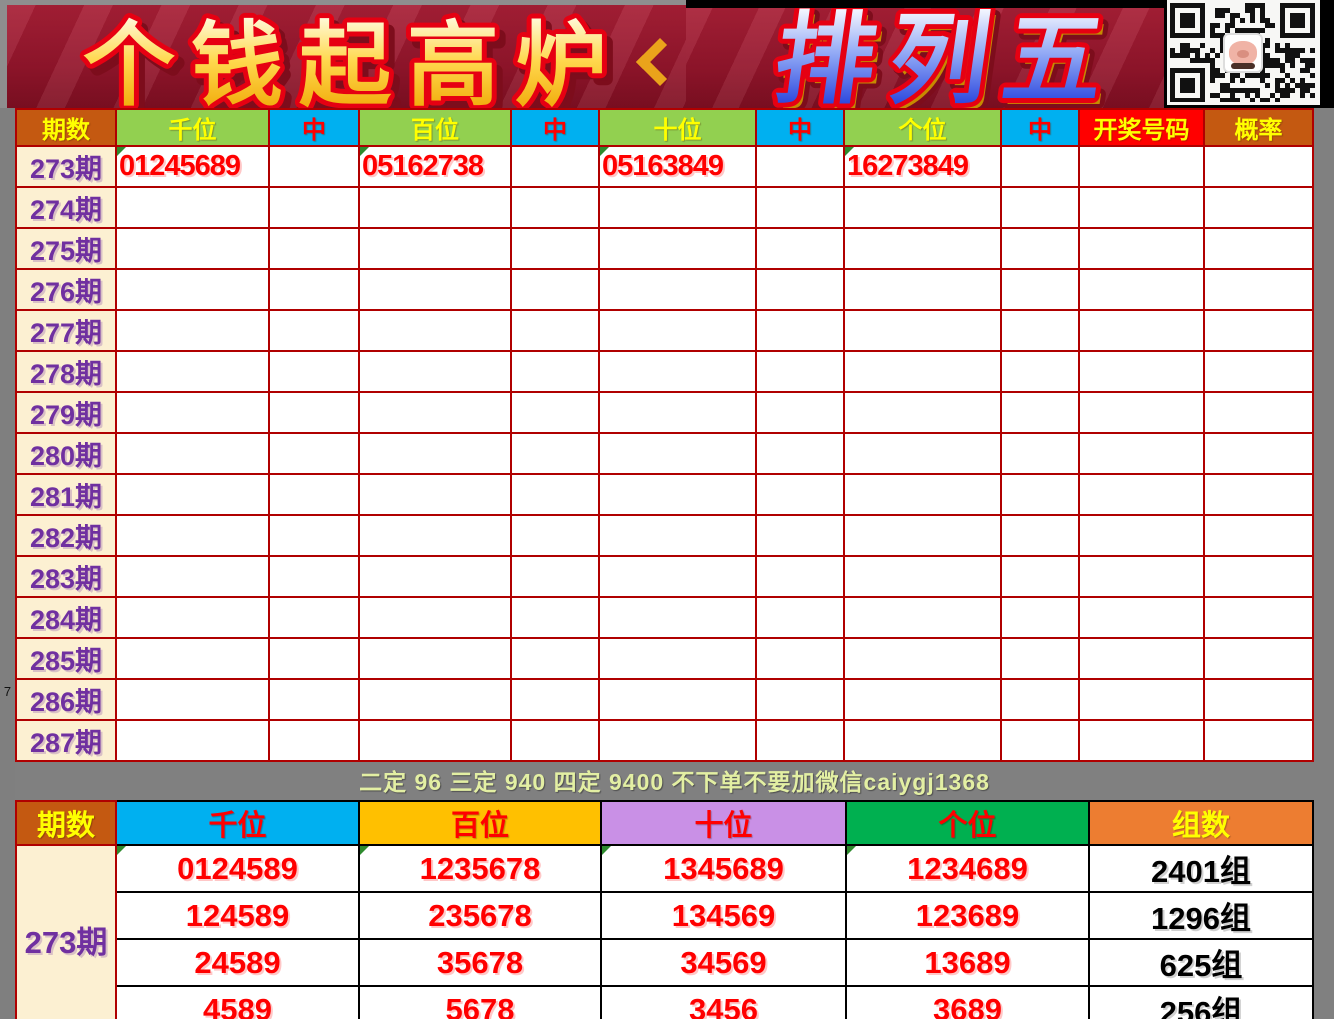 This screenshot has width=1334, height=1019. Describe the element at coordinates (237, 823) in the screenshot. I see `header2-thousands: 千位` at that location.